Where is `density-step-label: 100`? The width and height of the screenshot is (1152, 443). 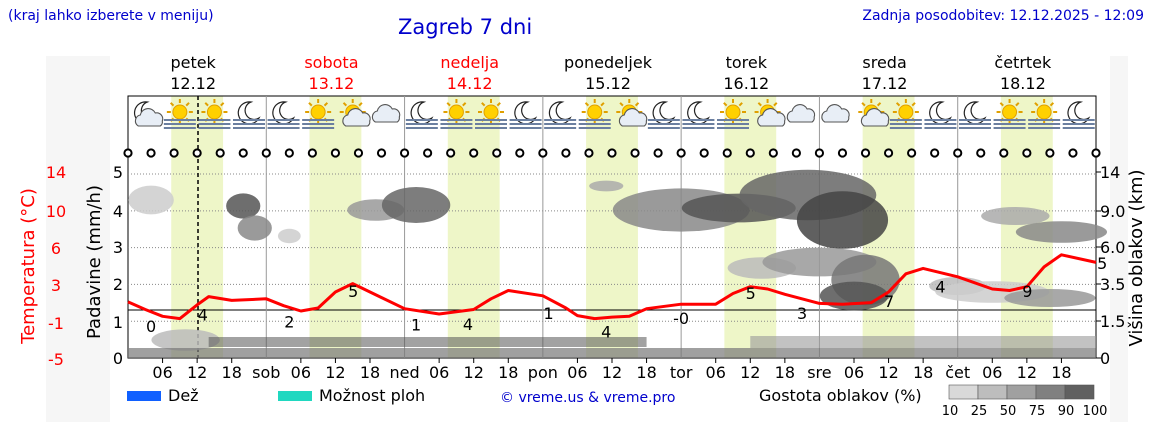 density-step-label: 100 is located at coordinates (1095, 411).